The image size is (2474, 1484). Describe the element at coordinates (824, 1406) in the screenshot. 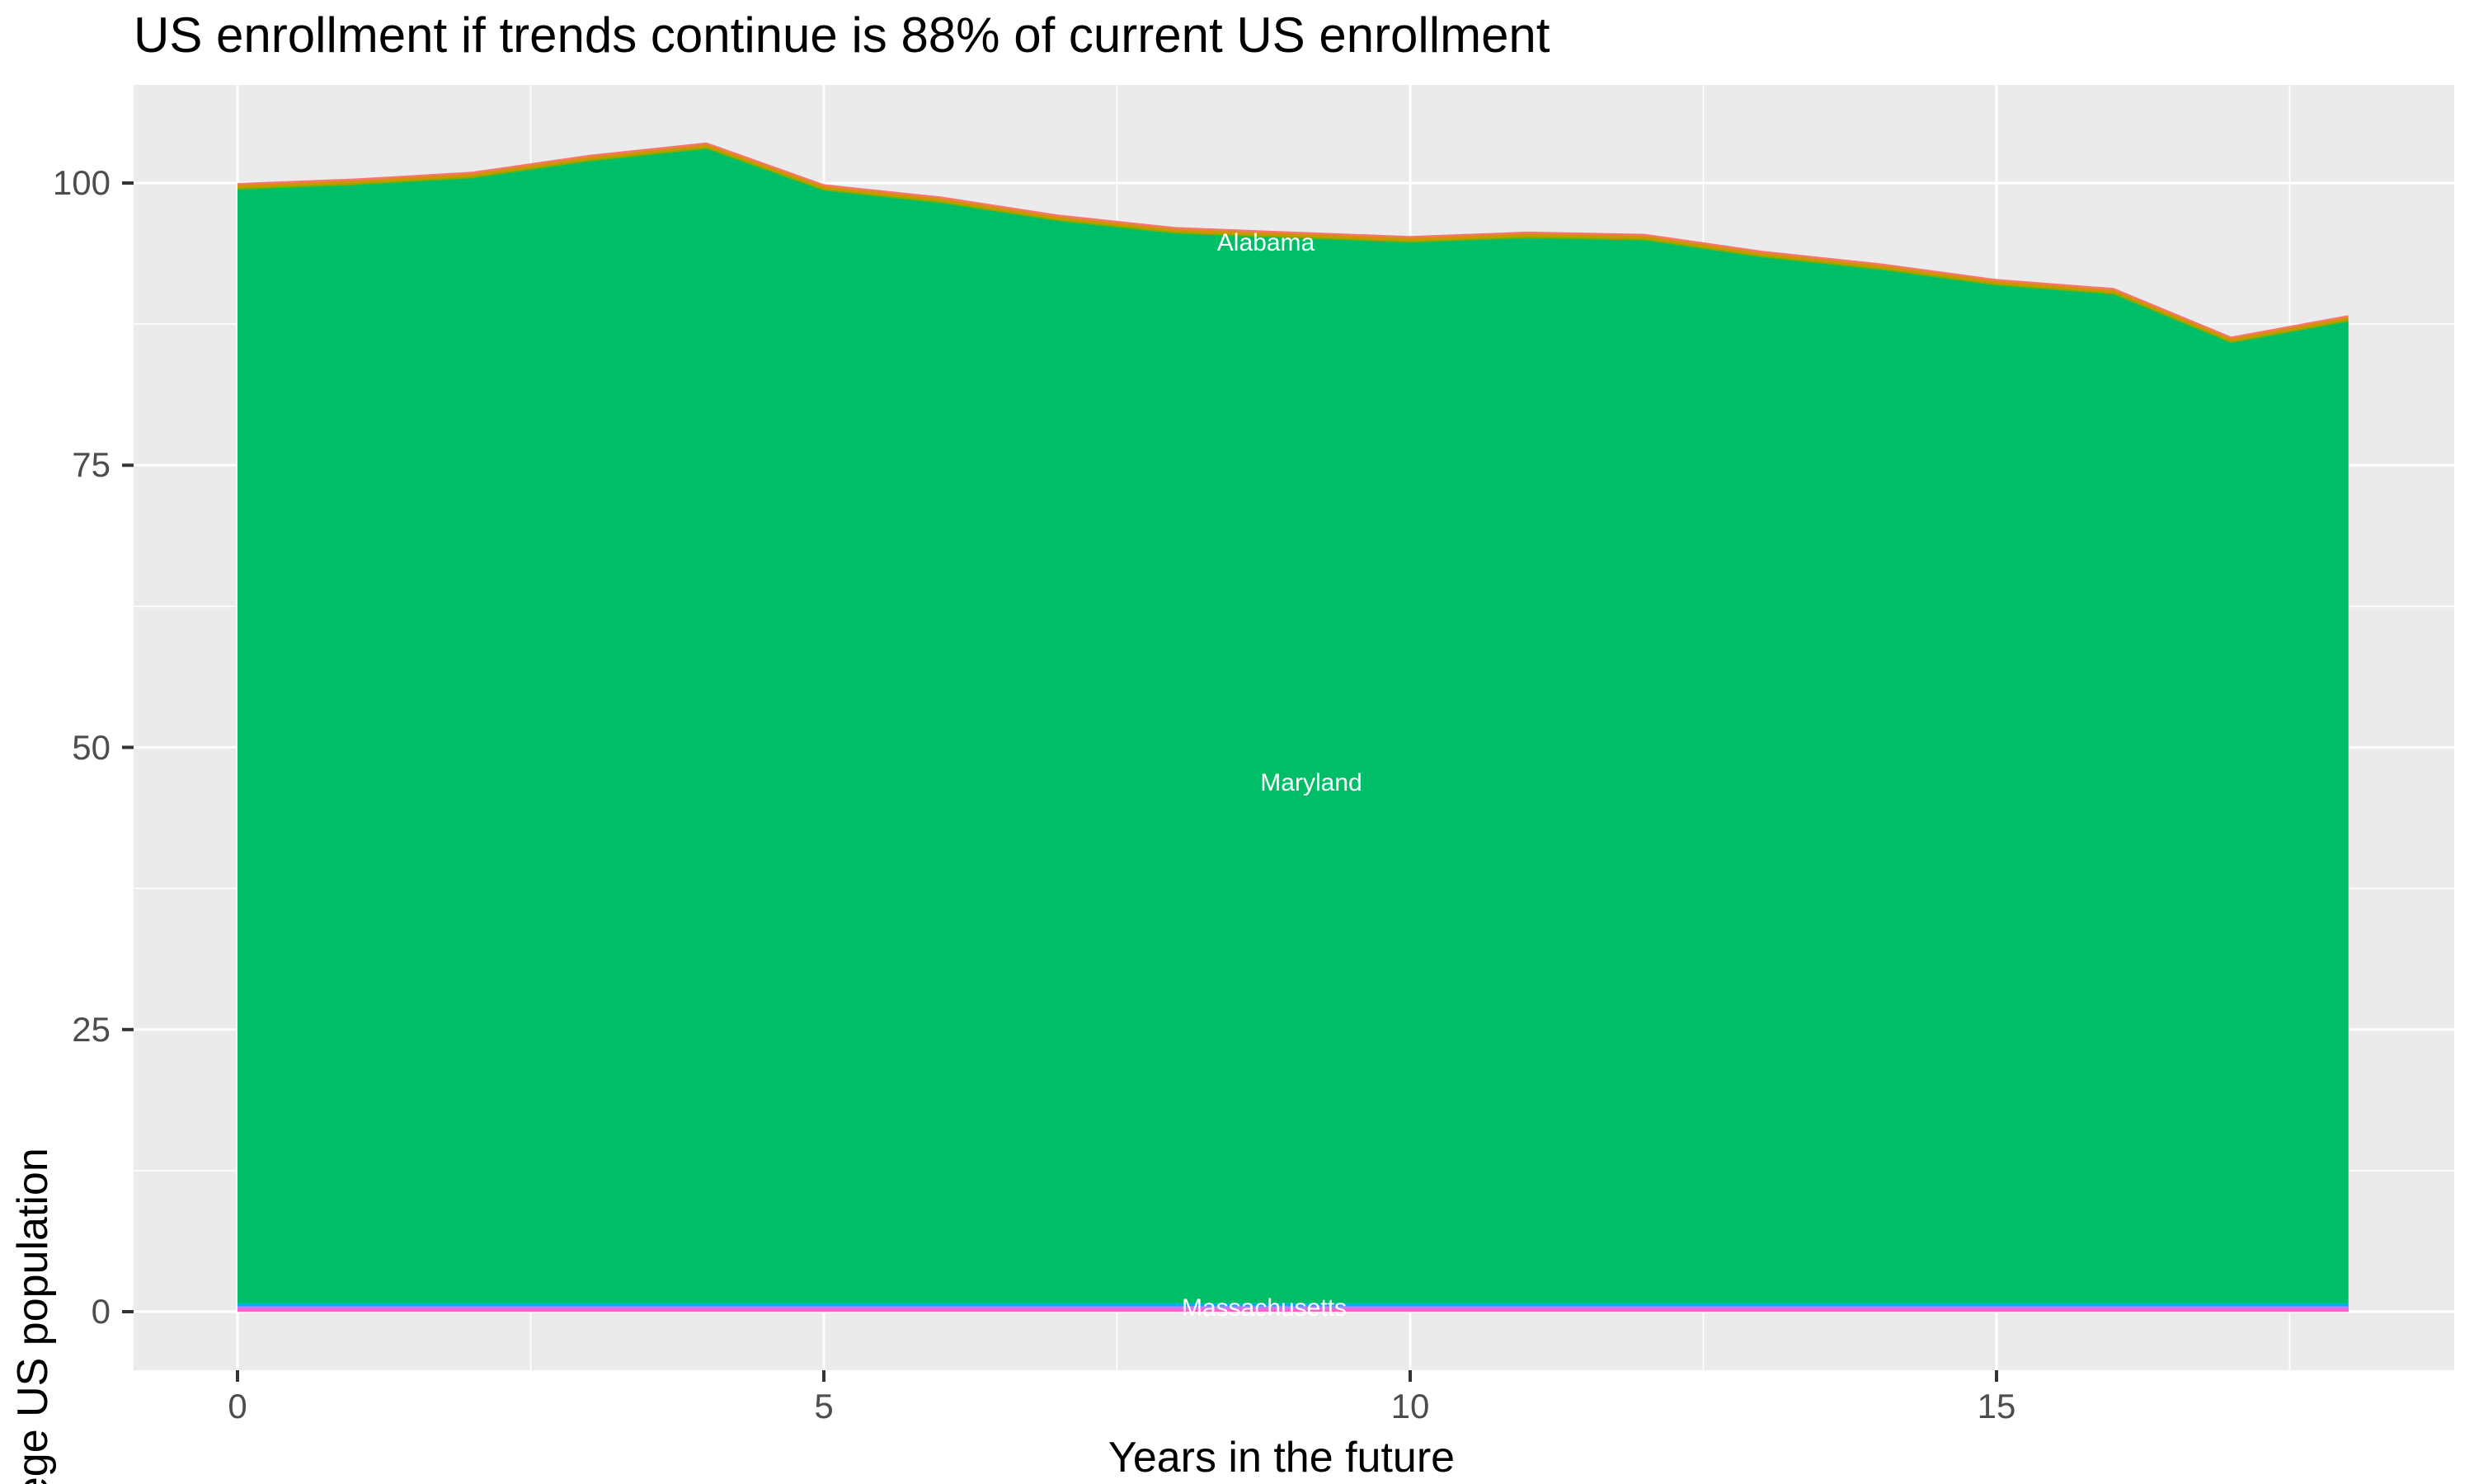

I see `x-tick-label: 5` at that location.